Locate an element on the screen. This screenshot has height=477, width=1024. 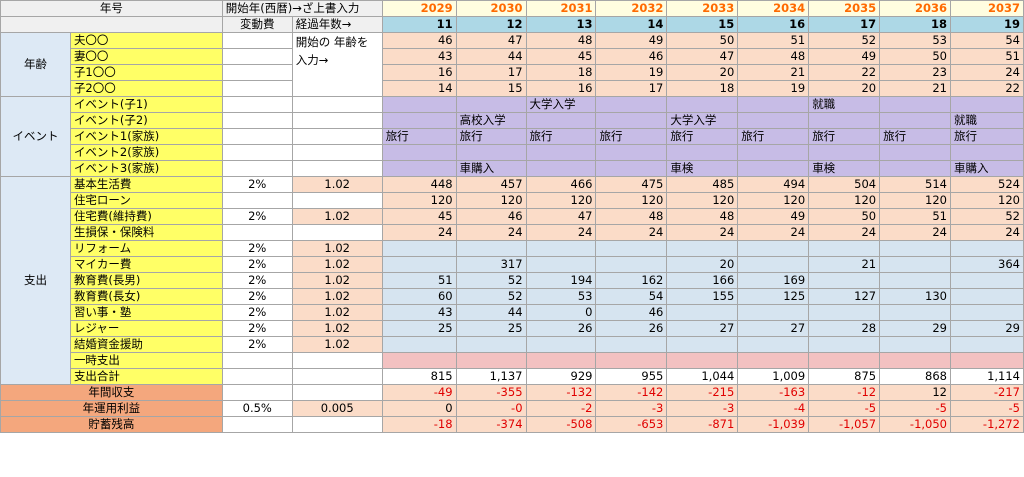
age-cell: 53 is located at coordinates (915, 40).